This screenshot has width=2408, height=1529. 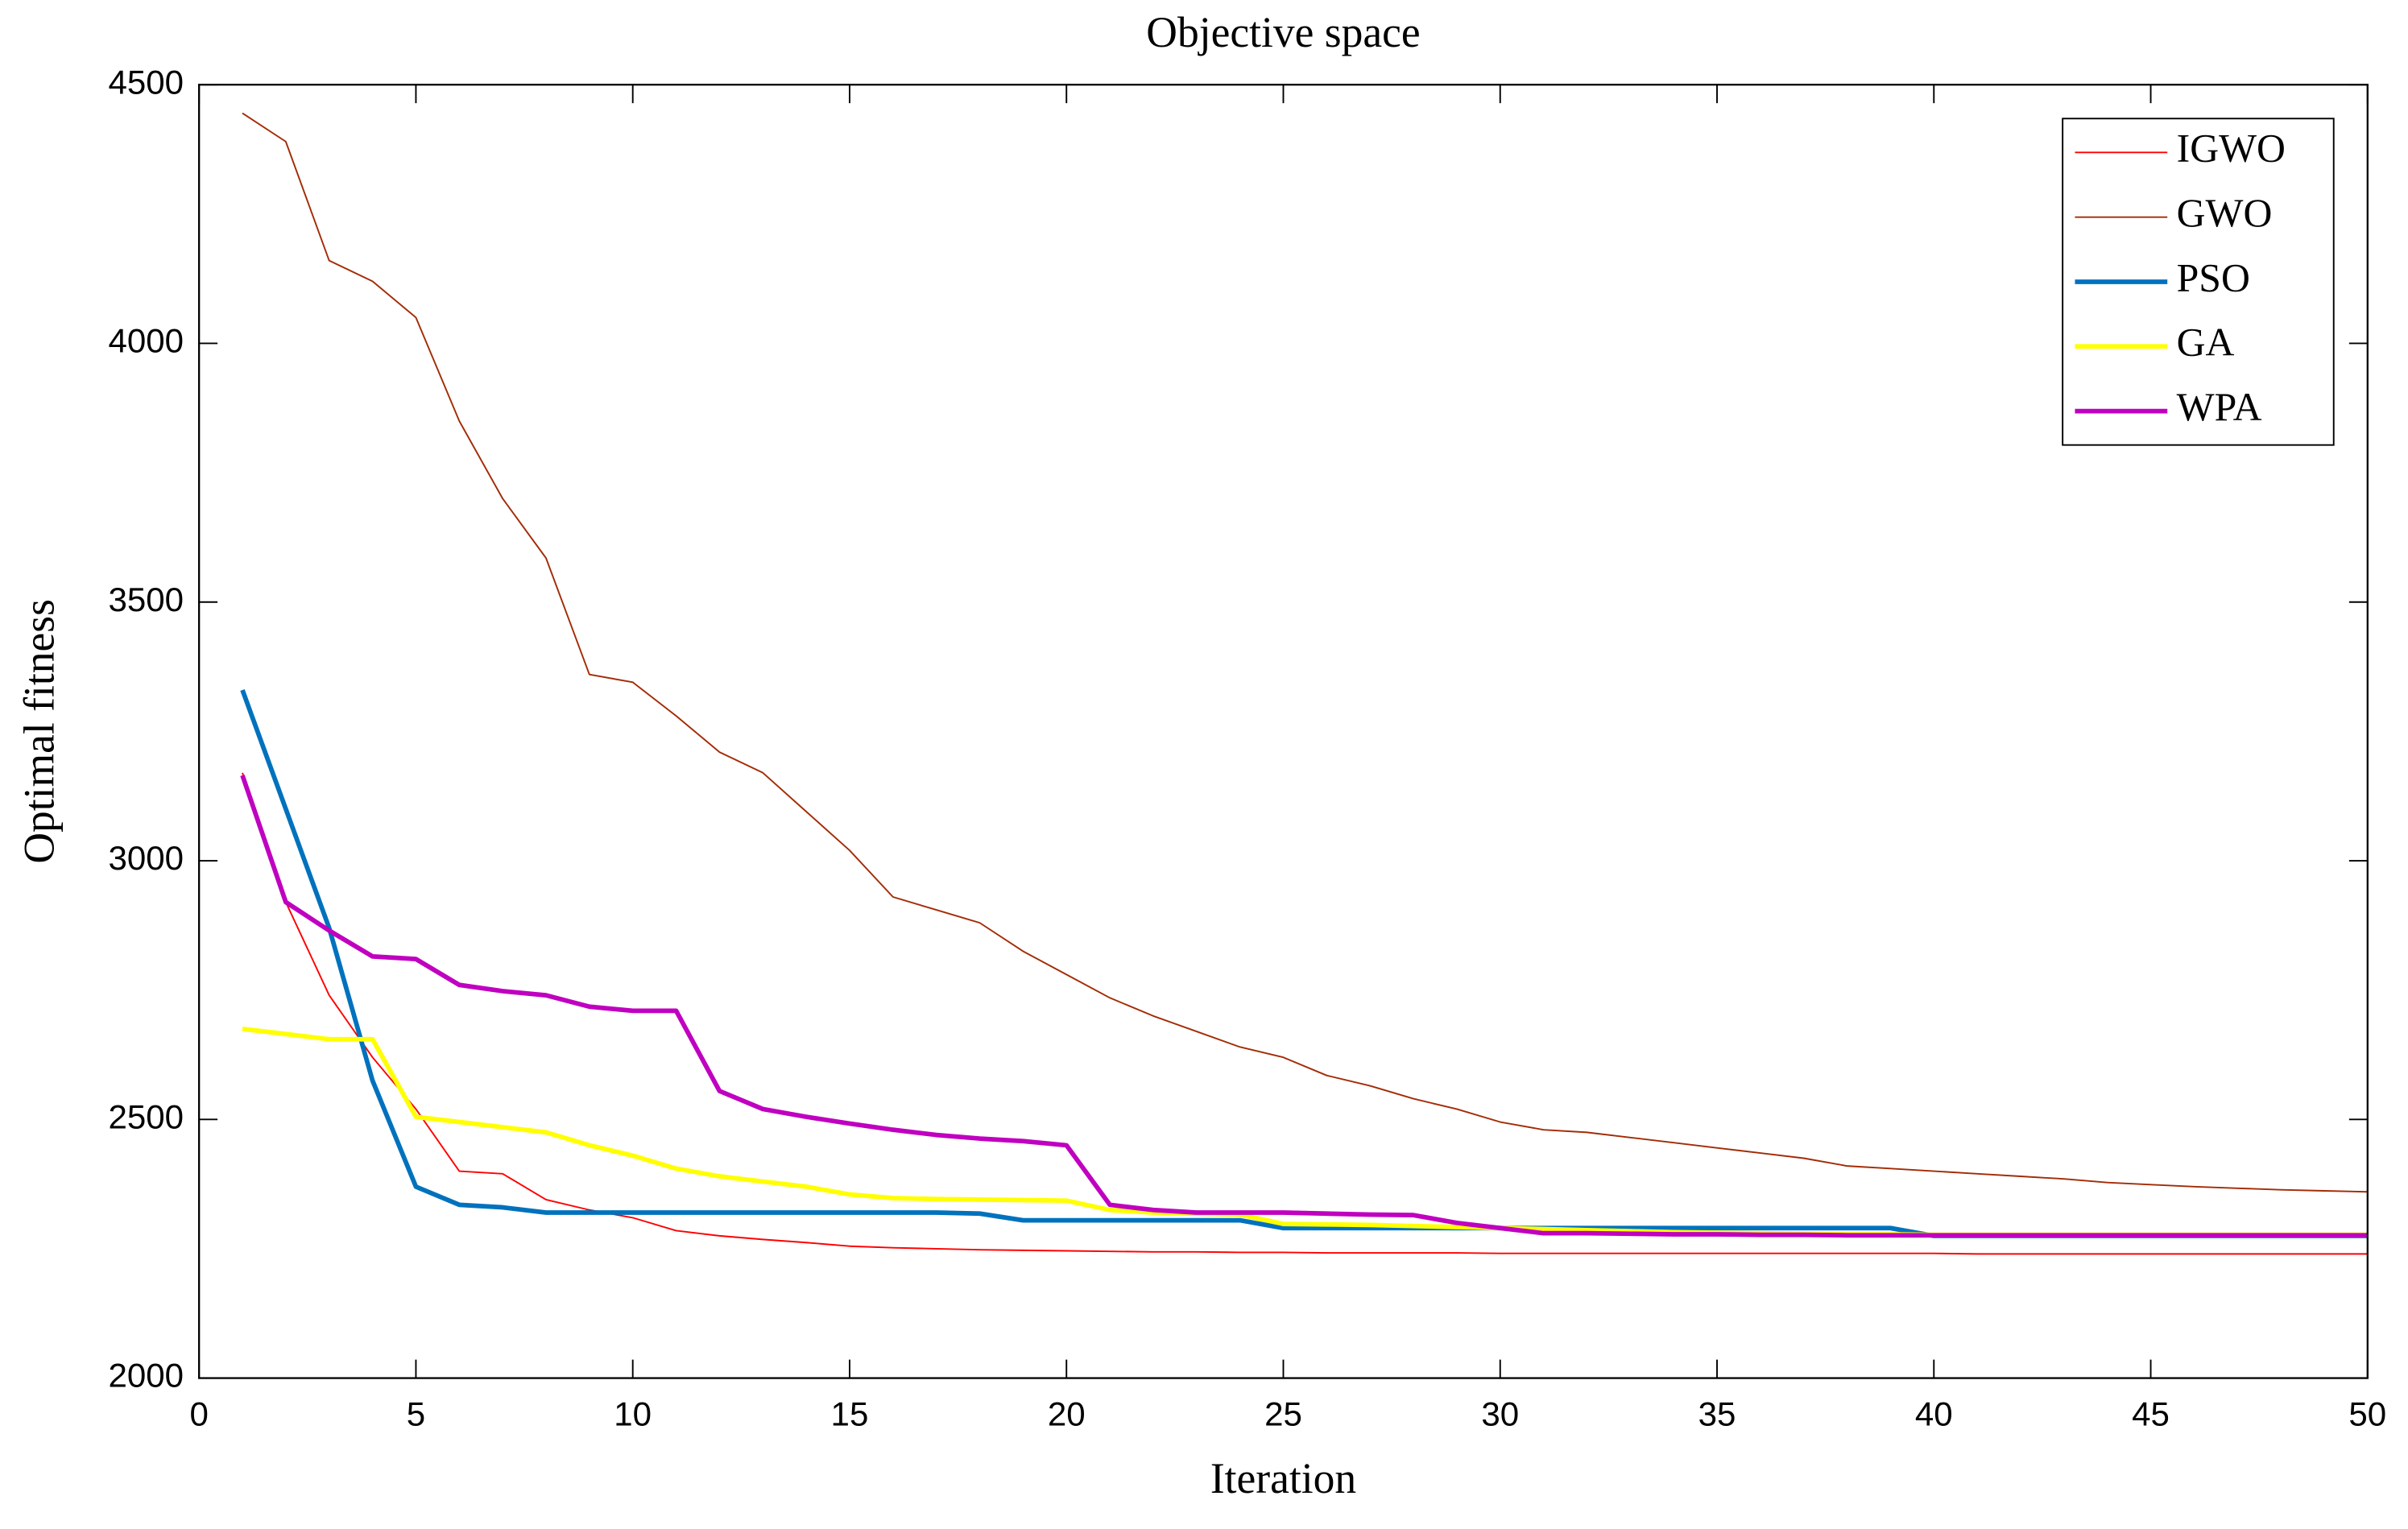 What do you see at coordinates (2206, 343) in the screenshot?
I see `legend-label: GA` at bounding box center [2206, 343].